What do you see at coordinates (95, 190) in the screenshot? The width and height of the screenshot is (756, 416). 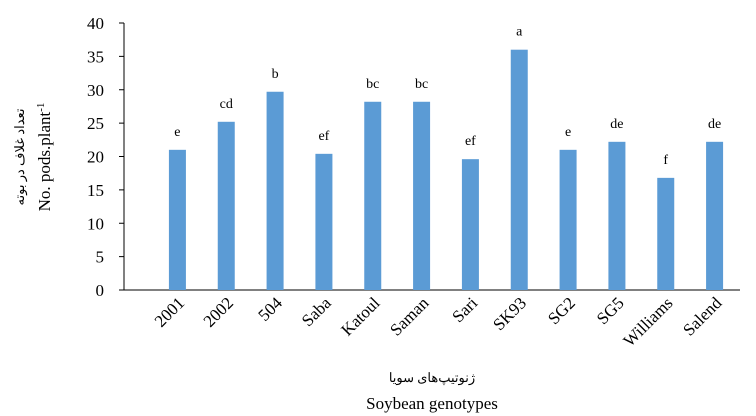 I see `y-tick-label: 15` at bounding box center [95, 190].